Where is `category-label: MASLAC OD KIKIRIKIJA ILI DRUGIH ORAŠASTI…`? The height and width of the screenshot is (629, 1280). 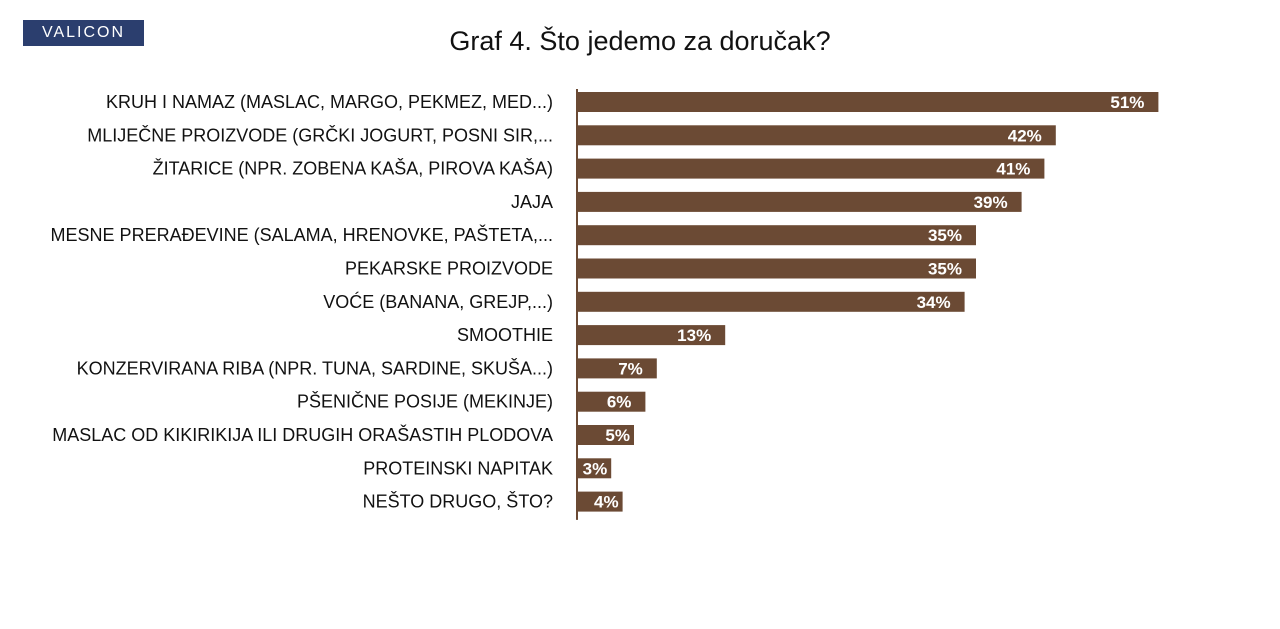
category-label: MASLAC OD KIKIRIKIJA ILI DRUGIH ORAŠASTI… is located at coordinates (302, 434).